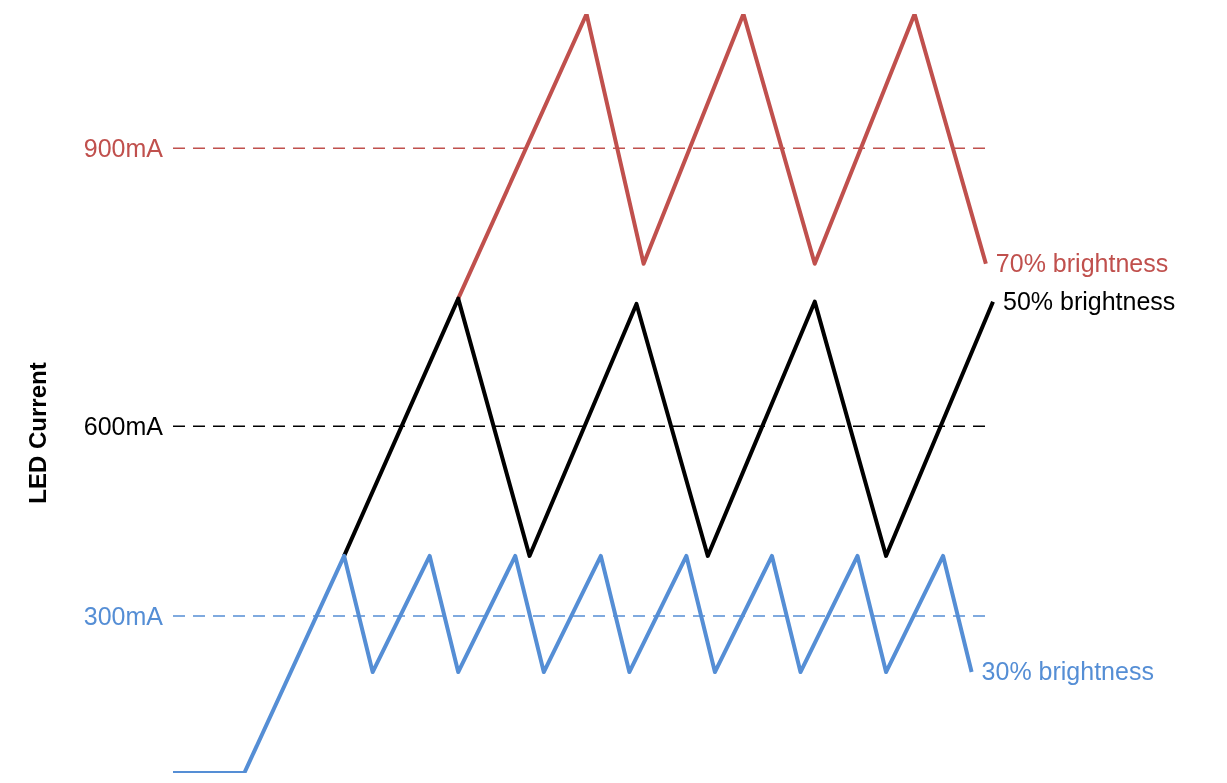 This screenshot has width=1227, height=783. What do you see at coordinates (1067, 671) in the screenshot?
I see `series-label: 30% brightness` at bounding box center [1067, 671].